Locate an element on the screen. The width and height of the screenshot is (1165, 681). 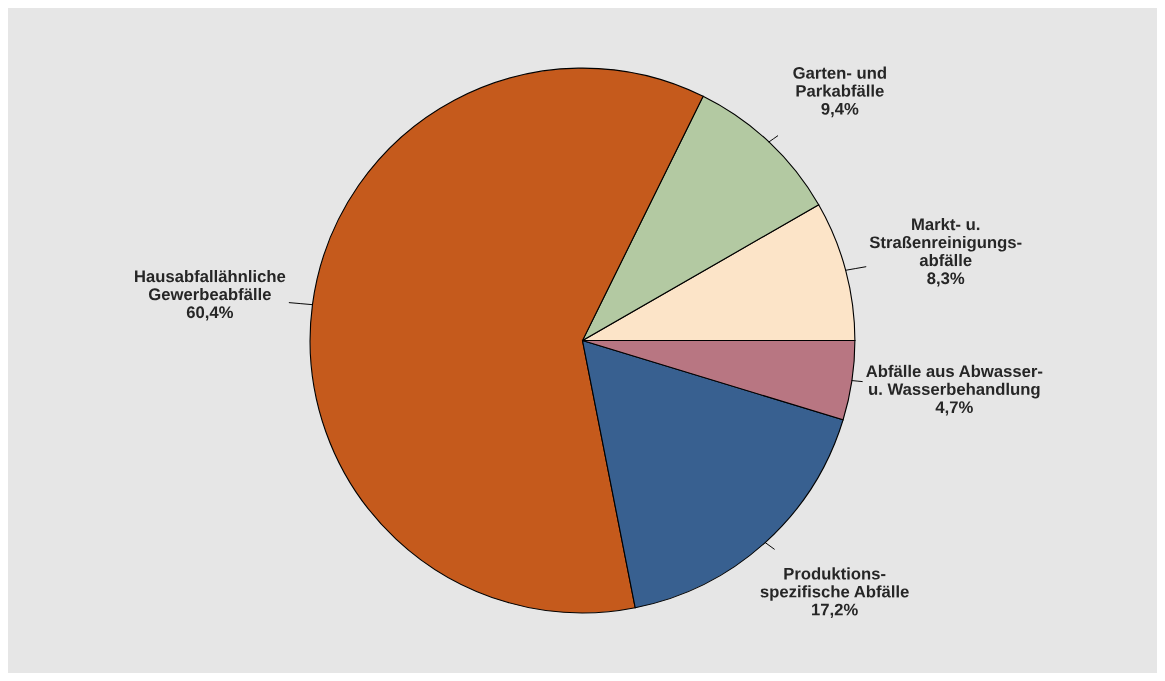
slice-label: Garten- und Parkabfälle is located at coordinates (839, 81).